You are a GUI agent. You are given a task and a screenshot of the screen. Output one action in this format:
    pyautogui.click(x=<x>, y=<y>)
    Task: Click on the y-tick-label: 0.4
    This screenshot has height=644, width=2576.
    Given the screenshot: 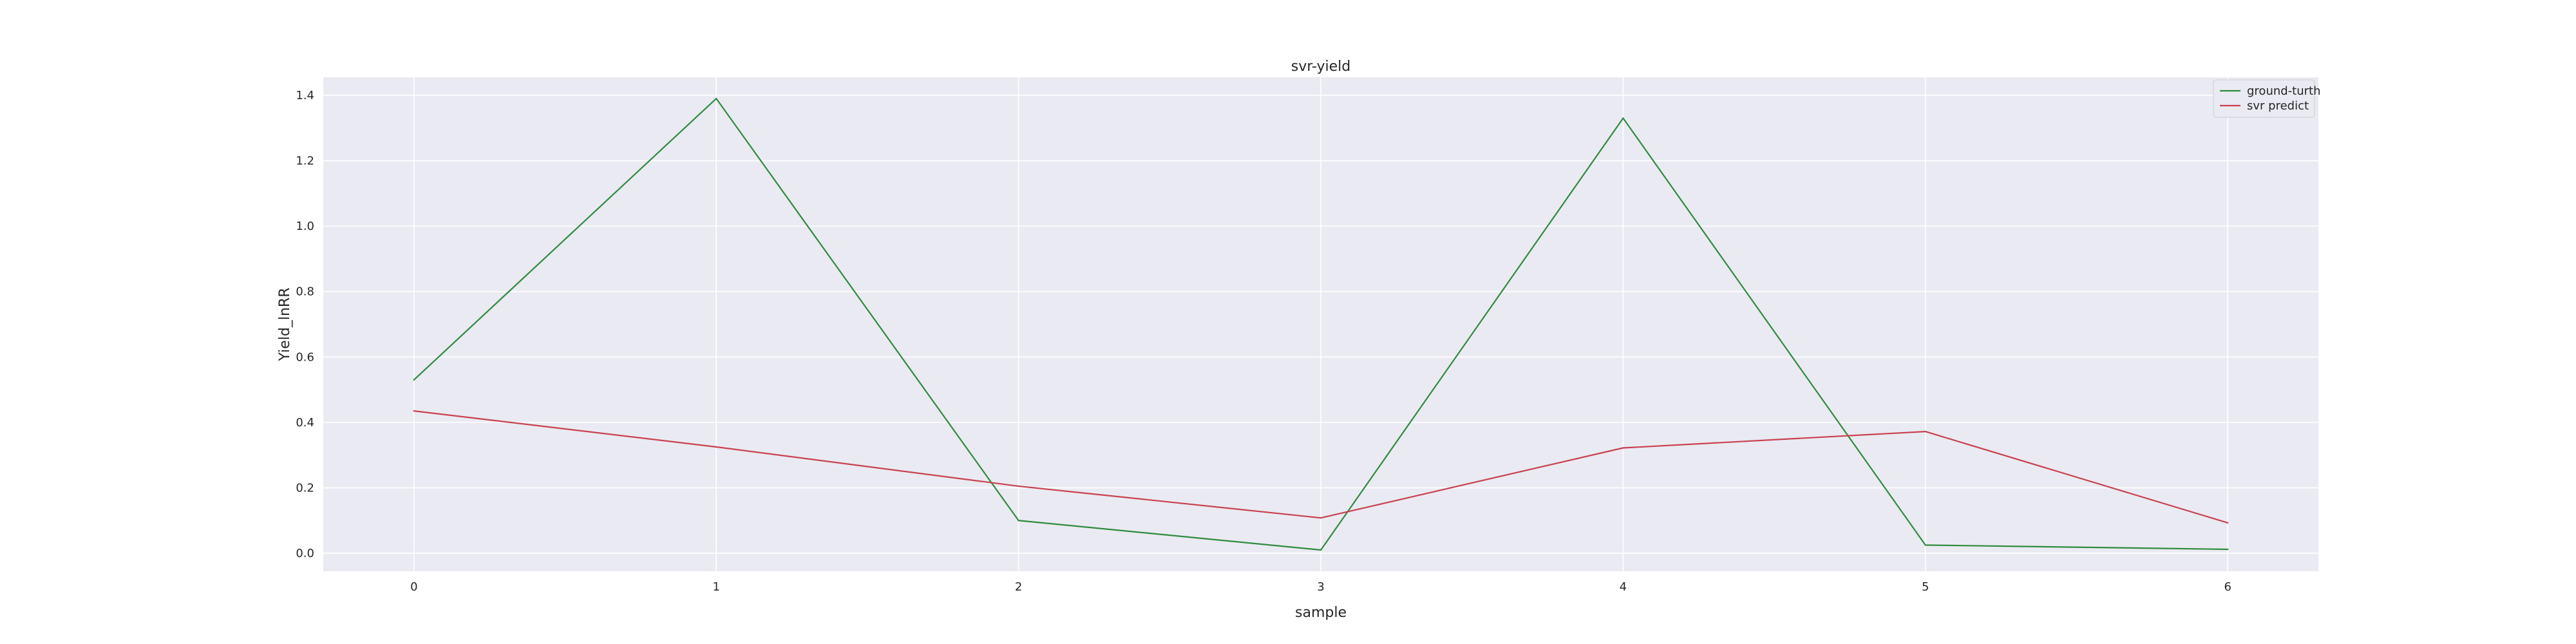 What is the action you would take?
    pyautogui.click(x=305, y=423)
    